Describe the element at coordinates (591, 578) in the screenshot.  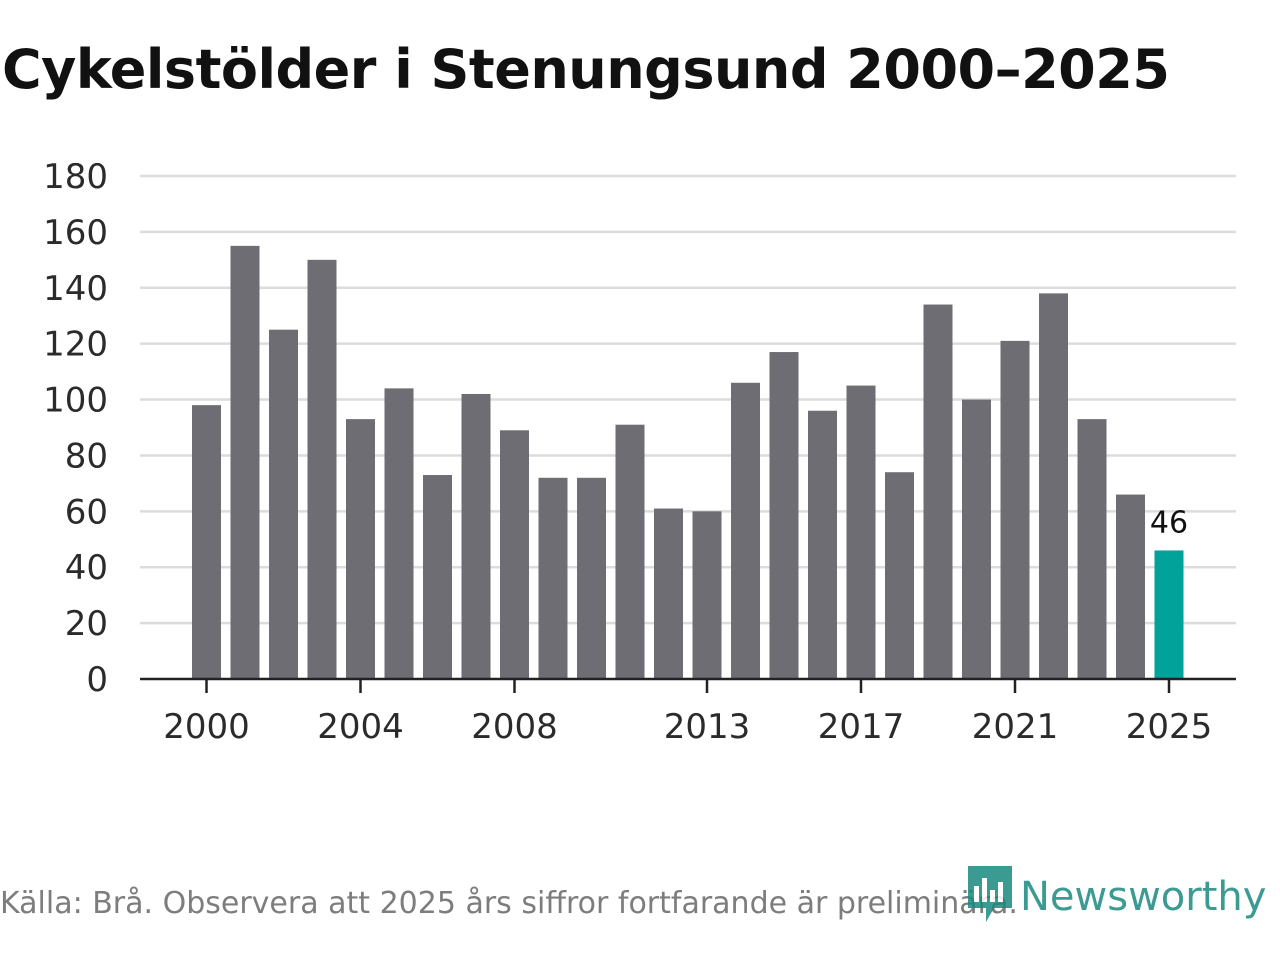
I see `bar-2010` at that location.